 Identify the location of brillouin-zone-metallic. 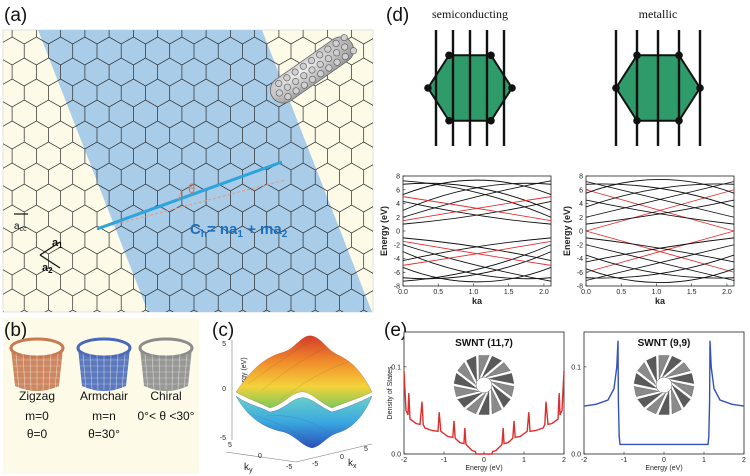
(658, 88).